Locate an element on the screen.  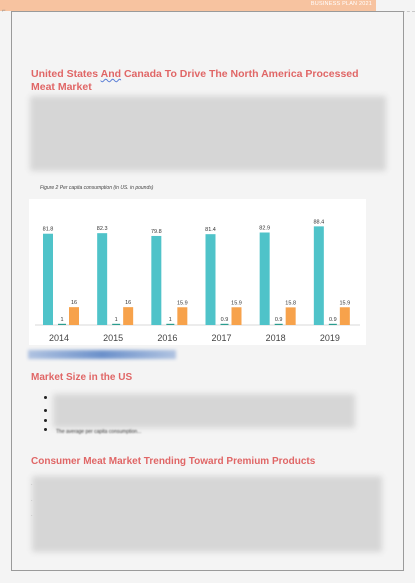
data-label-2014-series-2: 1 is located at coordinates (61, 320).